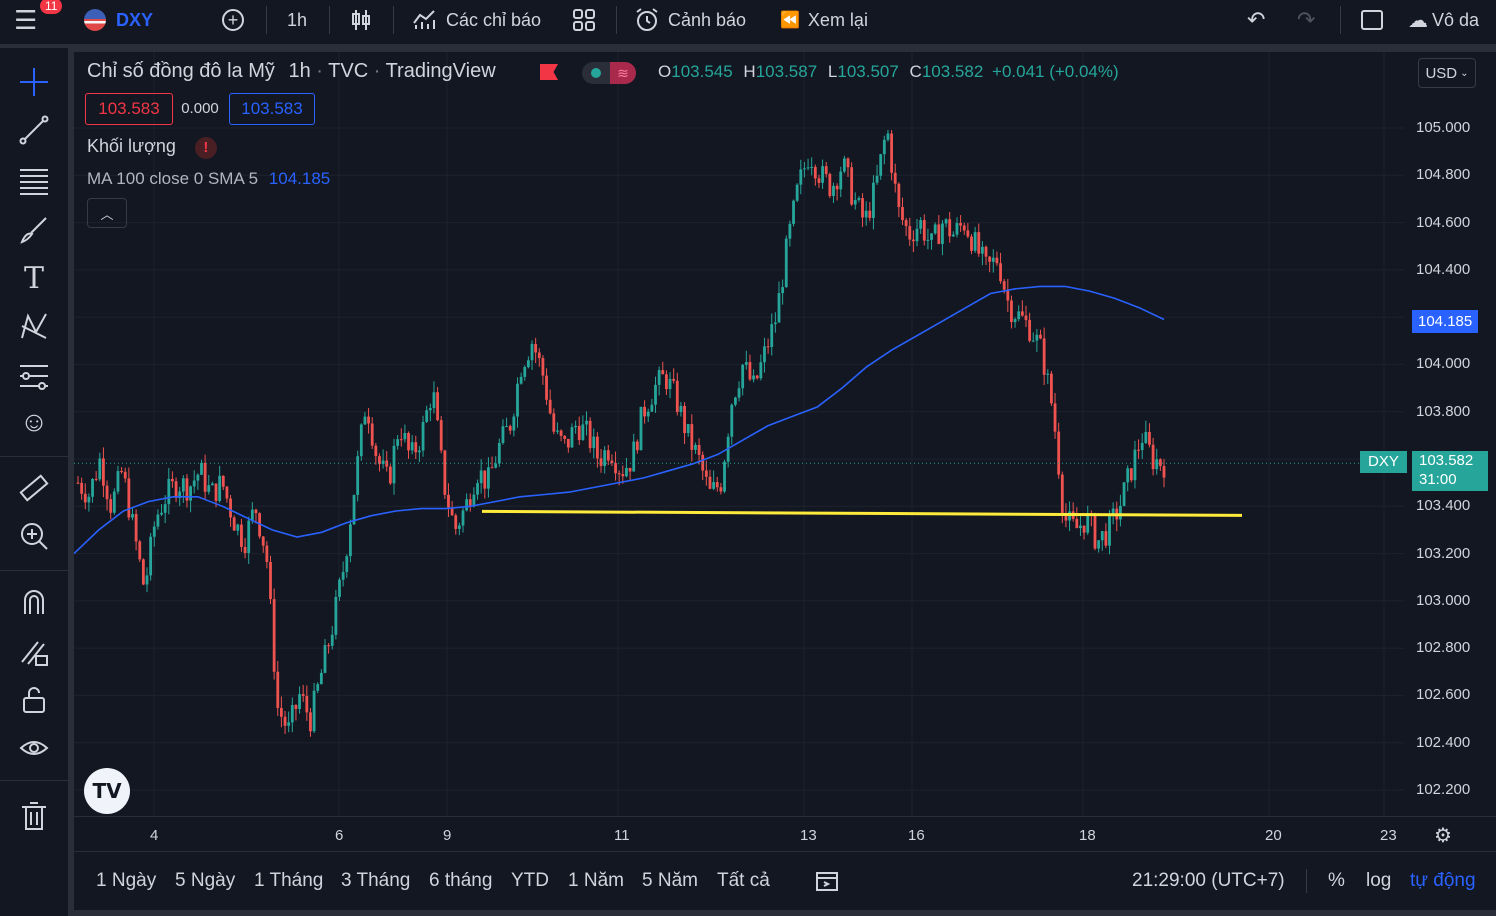 The width and height of the screenshot is (1496, 916). What do you see at coordinates (1443, 881) in the screenshot?
I see `auto-scale-toggle: tự động` at bounding box center [1443, 881].